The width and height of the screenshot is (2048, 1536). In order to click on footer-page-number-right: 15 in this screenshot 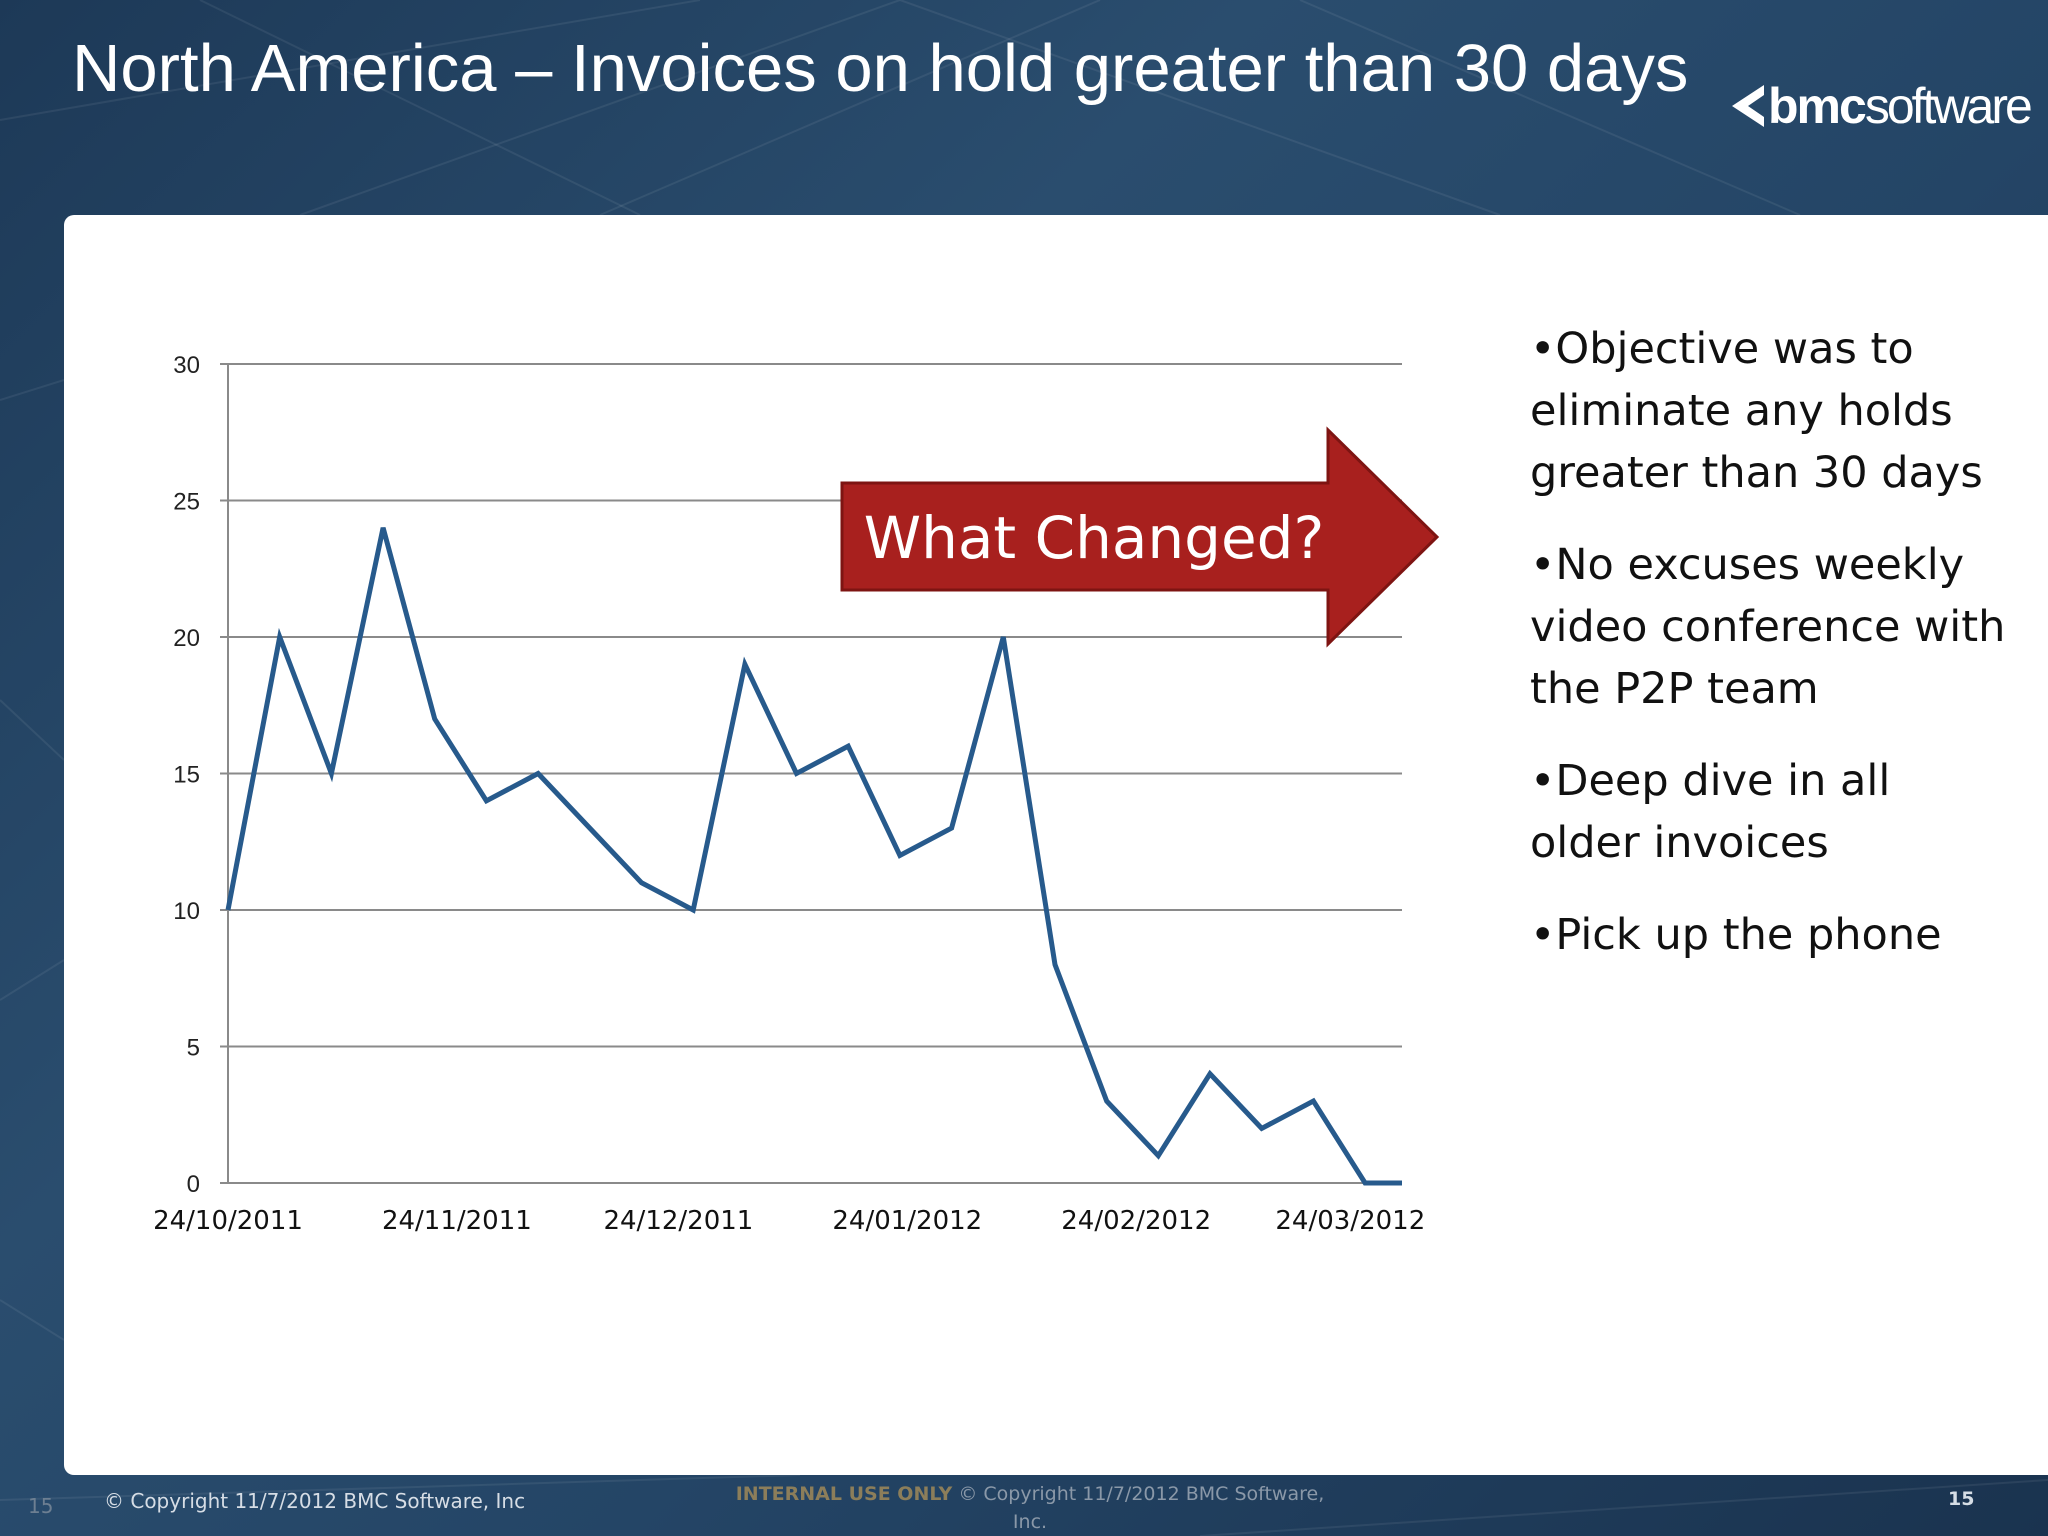, I will do `click(1961, 1499)`.